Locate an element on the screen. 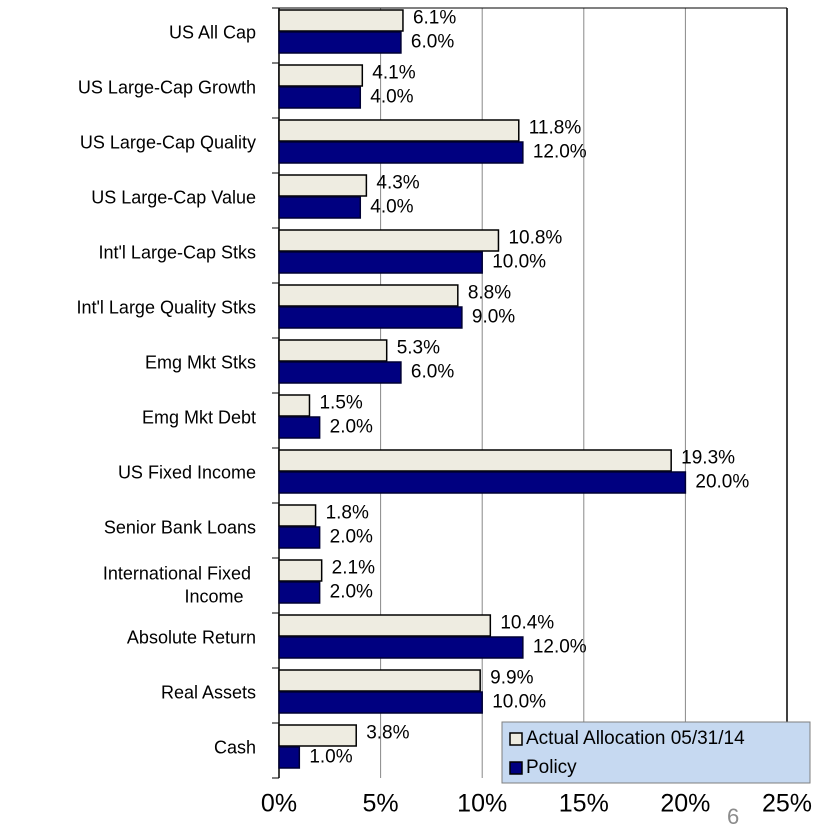 The width and height of the screenshot is (826, 828). y-tick-label: US All Cap is located at coordinates (212, 32).